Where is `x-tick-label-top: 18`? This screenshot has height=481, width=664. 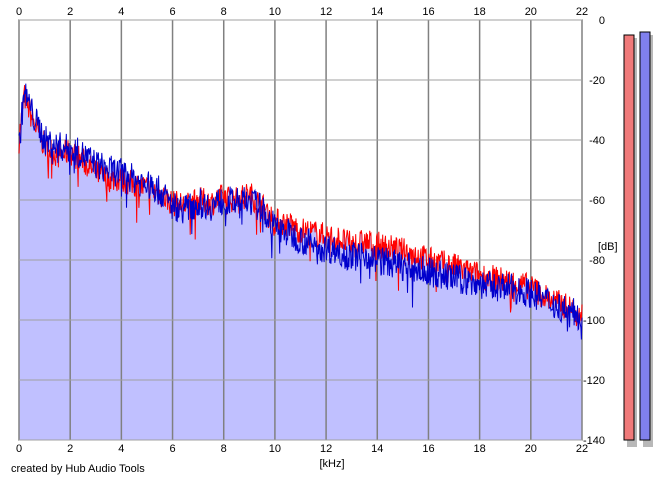 x-tick-label-top: 18 is located at coordinates (480, 12).